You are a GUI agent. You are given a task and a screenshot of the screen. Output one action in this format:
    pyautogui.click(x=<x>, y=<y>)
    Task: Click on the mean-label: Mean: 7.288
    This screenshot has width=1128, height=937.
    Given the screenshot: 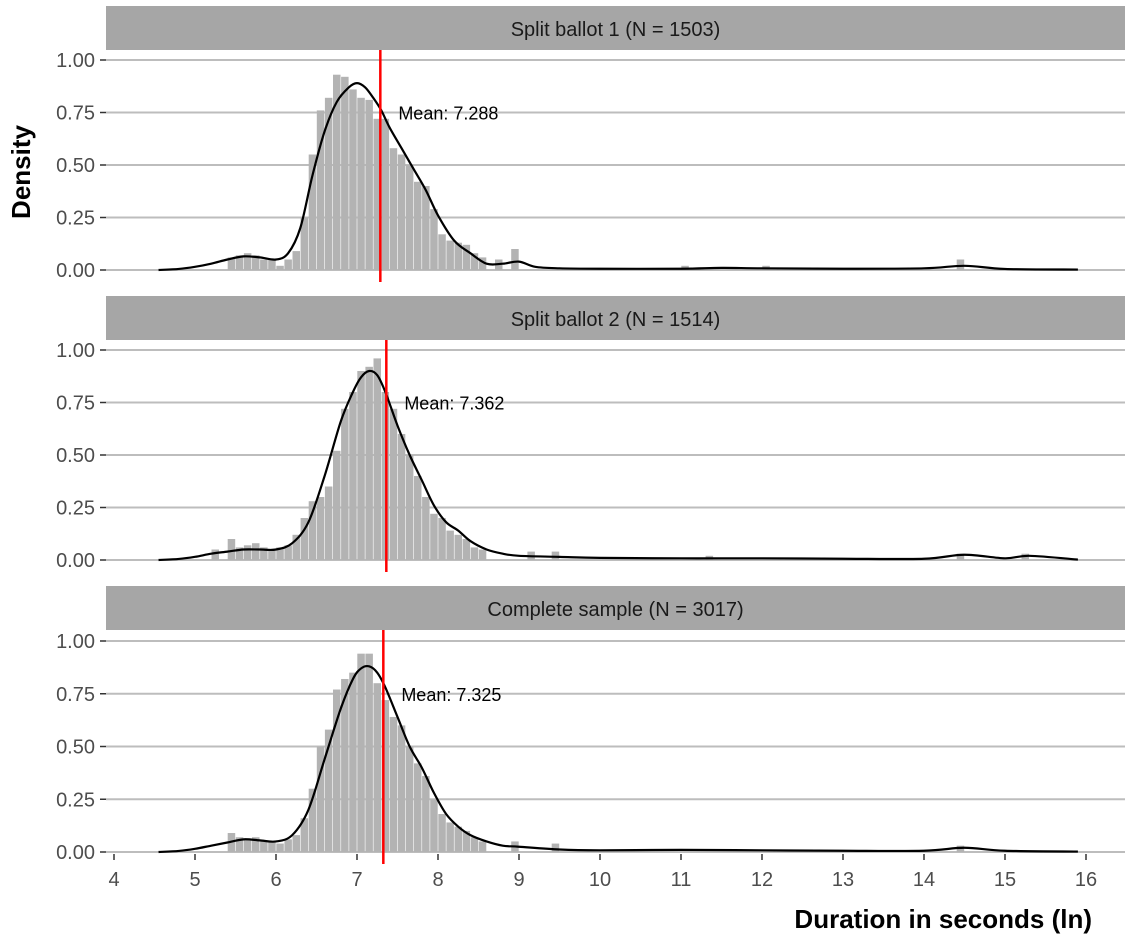 What is the action you would take?
    pyautogui.click(x=448, y=114)
    